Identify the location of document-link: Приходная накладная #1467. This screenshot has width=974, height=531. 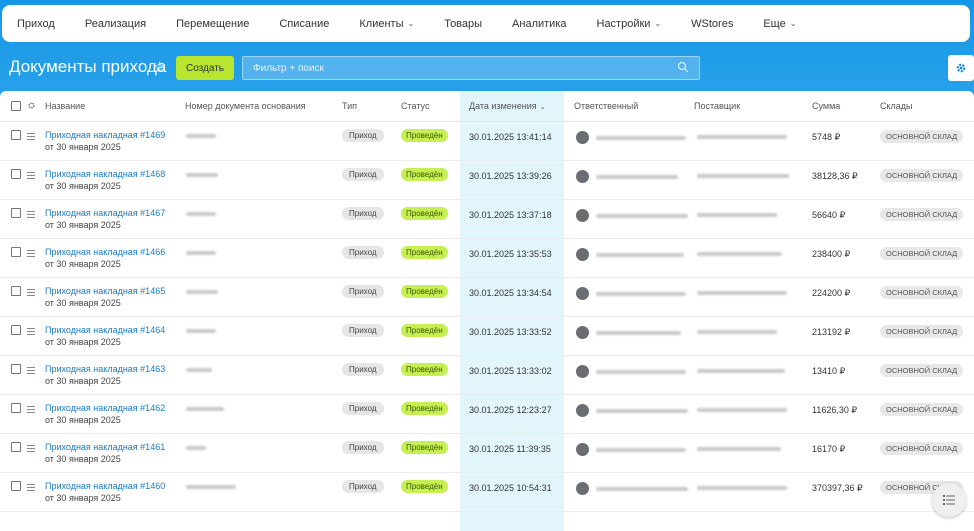
(105, 213).